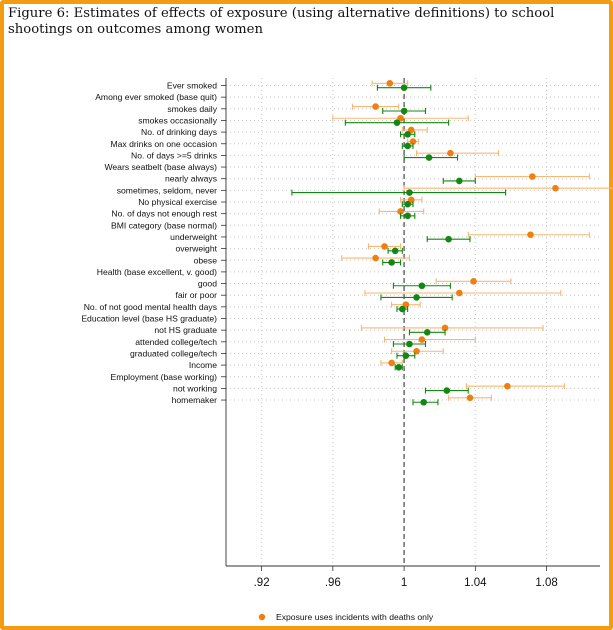 This screenshot has height=630, width=613. Describe the element at coordinates (193, 237) in the screenshot. I see `category-label: underweight` at that location.